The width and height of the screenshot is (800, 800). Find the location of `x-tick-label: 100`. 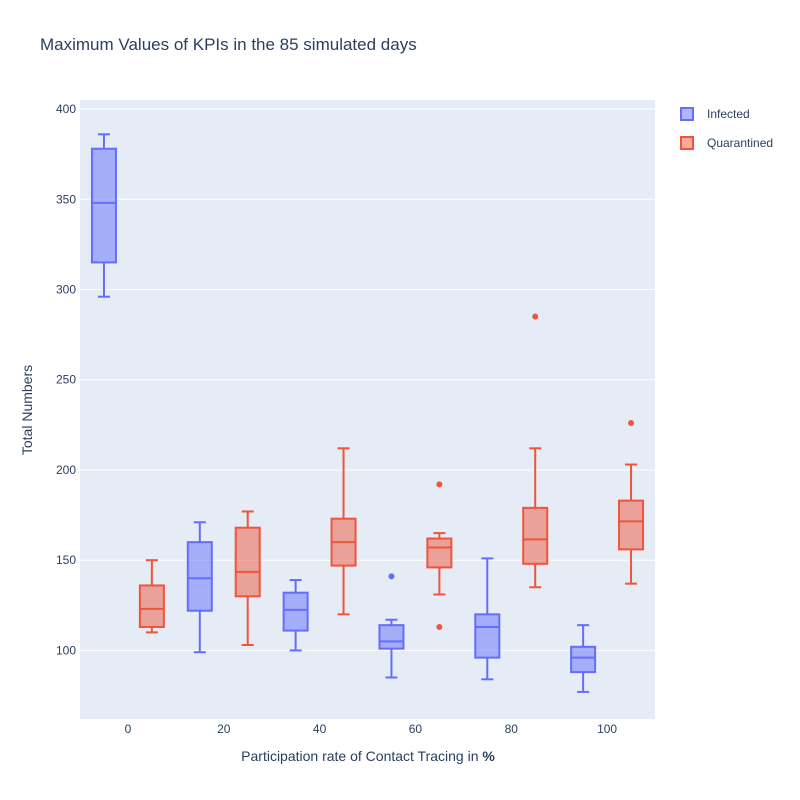

x-tick-label: 100 is located at coordinates (607, 729).